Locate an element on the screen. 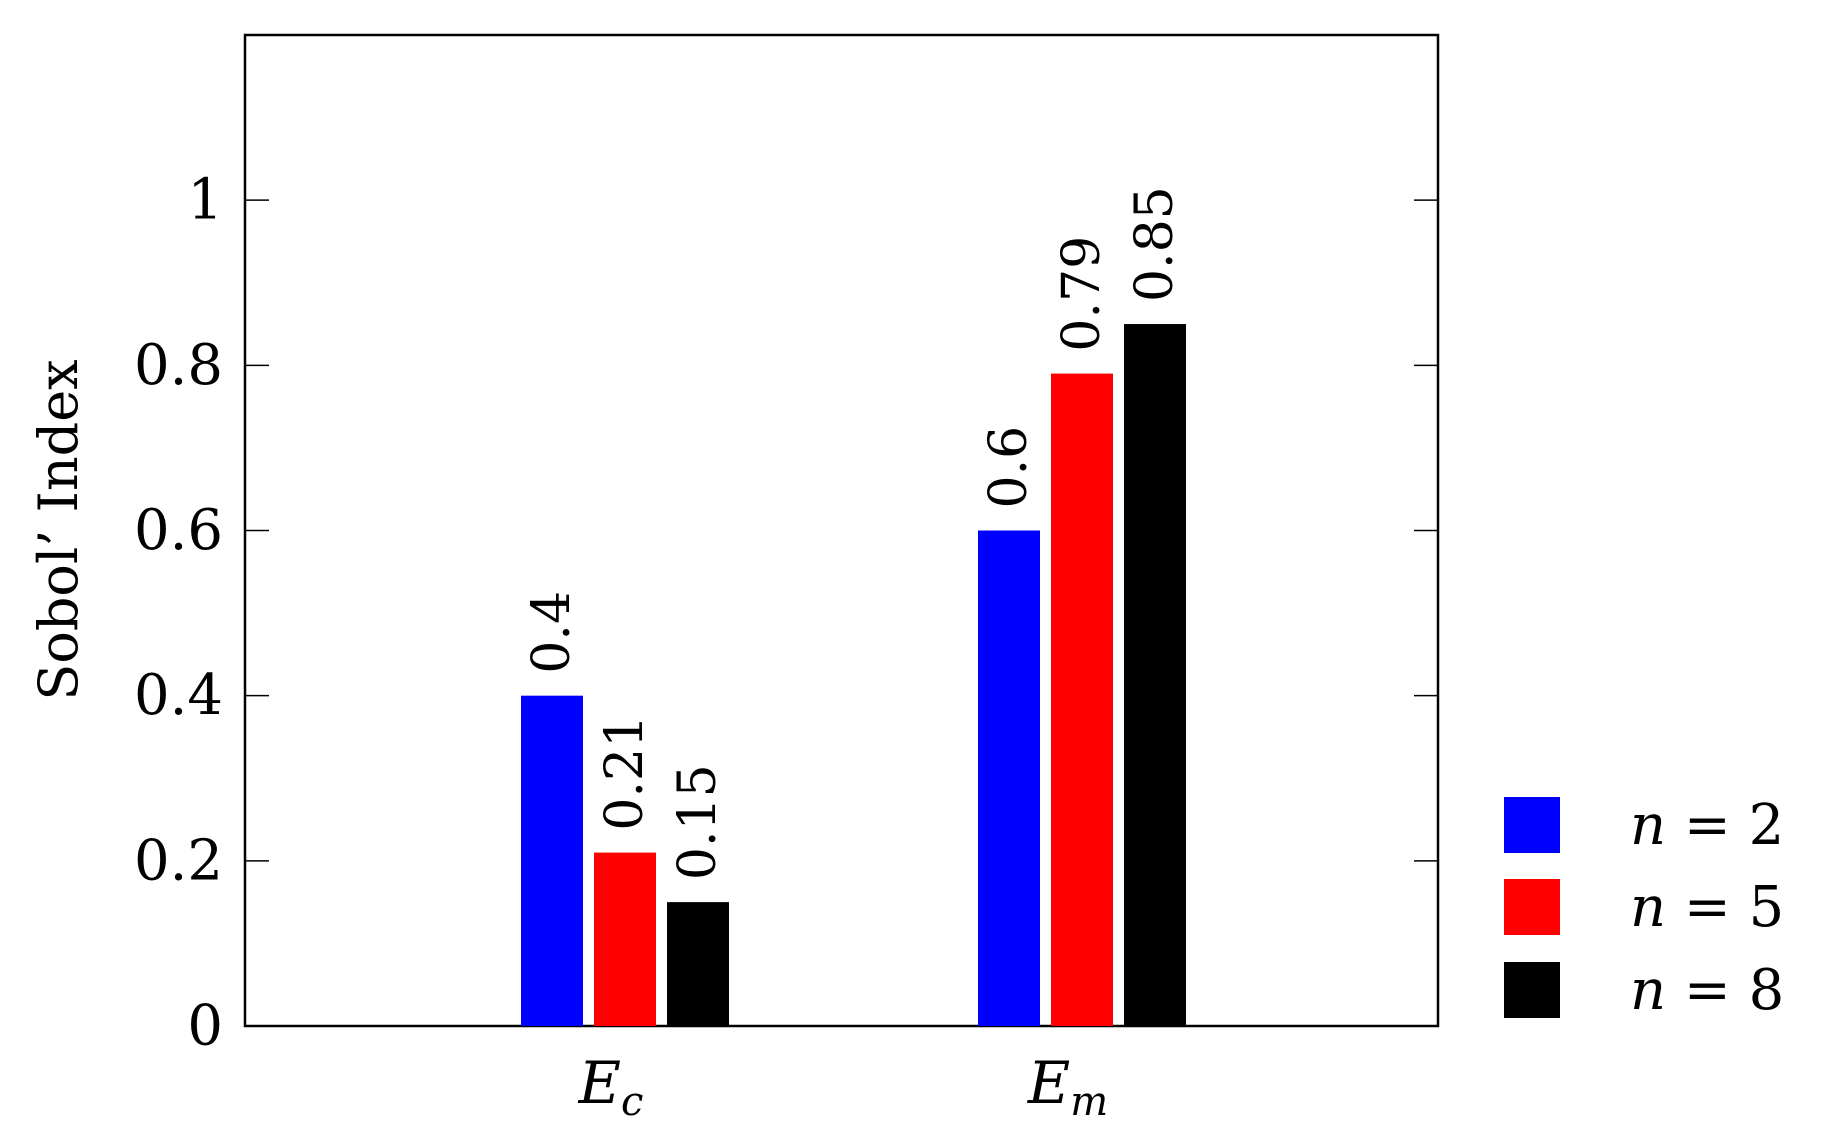  data-label: 0.21 is located at coordinates (625, 773).